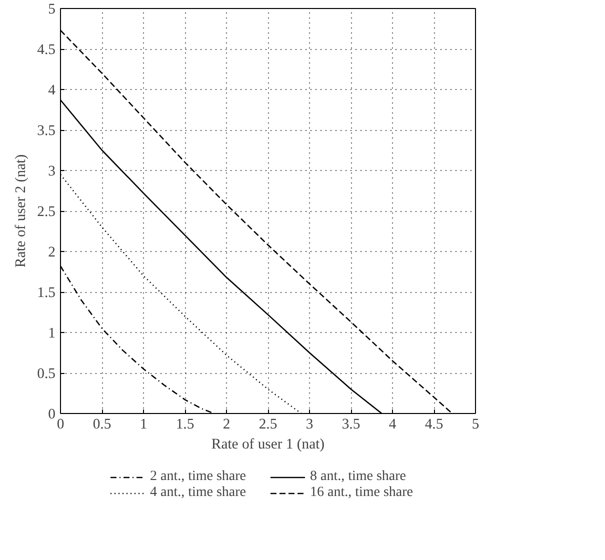 This screenshot has width=605, height=560. Describe the element at coordinates (226, 424) in the screenshot. I see `x-tick-label: 2` at that location.